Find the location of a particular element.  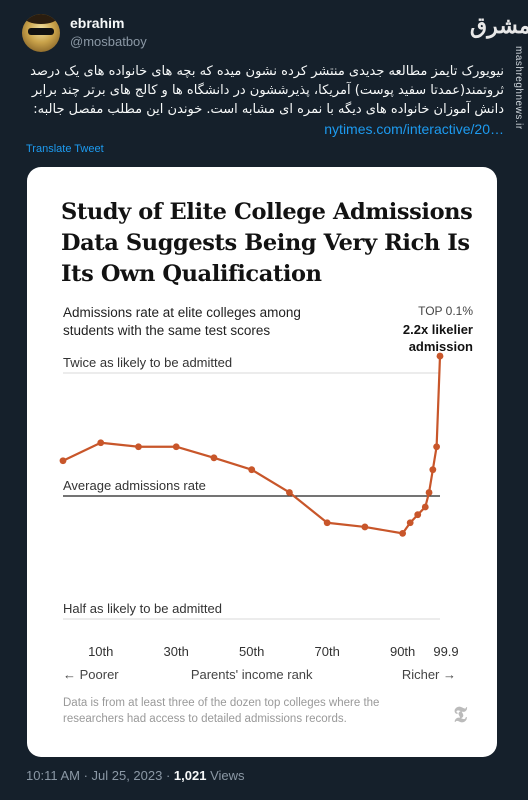

tweet-meta: 10:11 AM · Jul 25, 2023 · 1,021 Views is located at coordinates (135, 775).